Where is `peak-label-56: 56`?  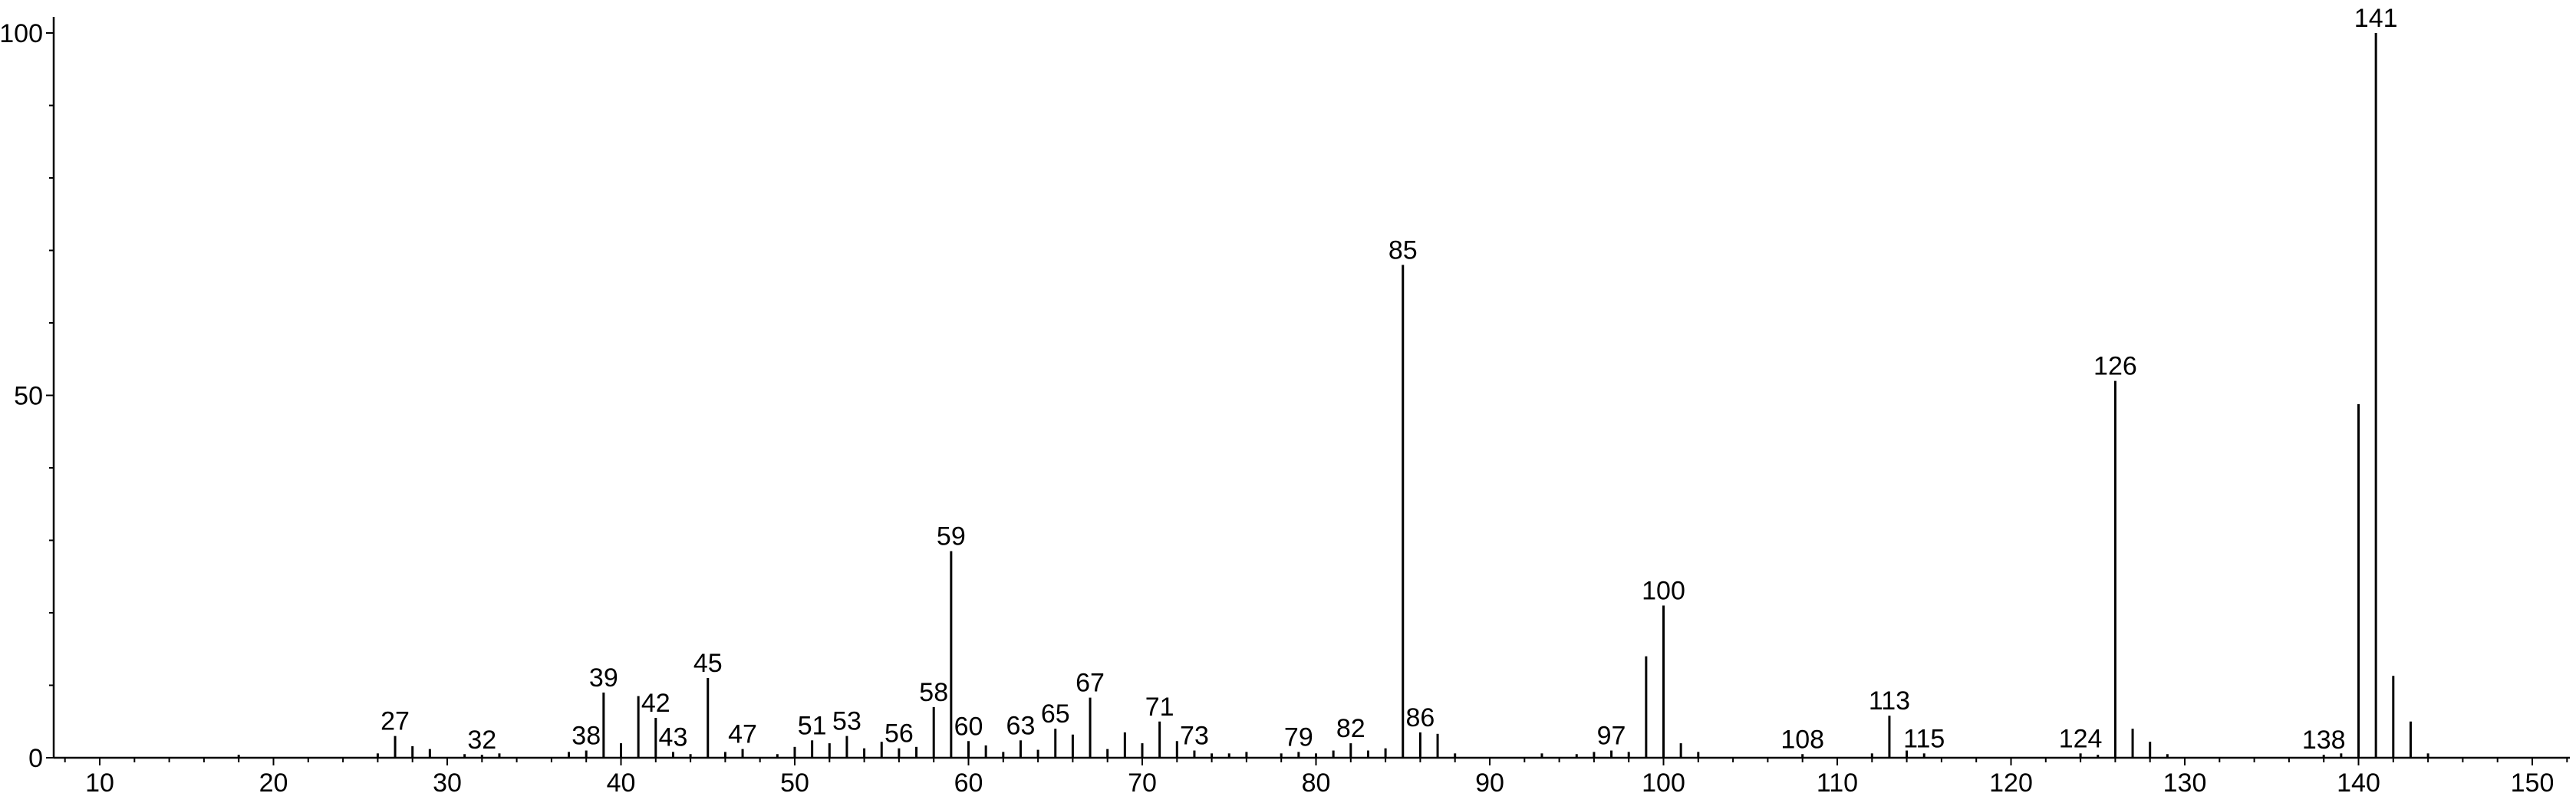
peak-label-56: 56 is located at coordinates (899, 734).